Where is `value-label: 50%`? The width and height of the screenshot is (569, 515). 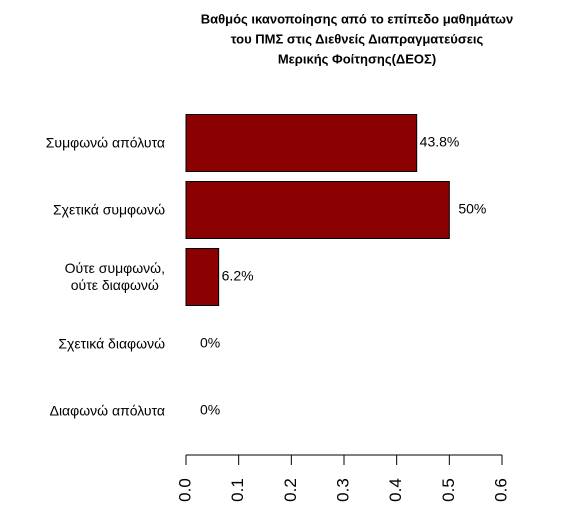
value-label: 50% is located at coordinates (472, 209).